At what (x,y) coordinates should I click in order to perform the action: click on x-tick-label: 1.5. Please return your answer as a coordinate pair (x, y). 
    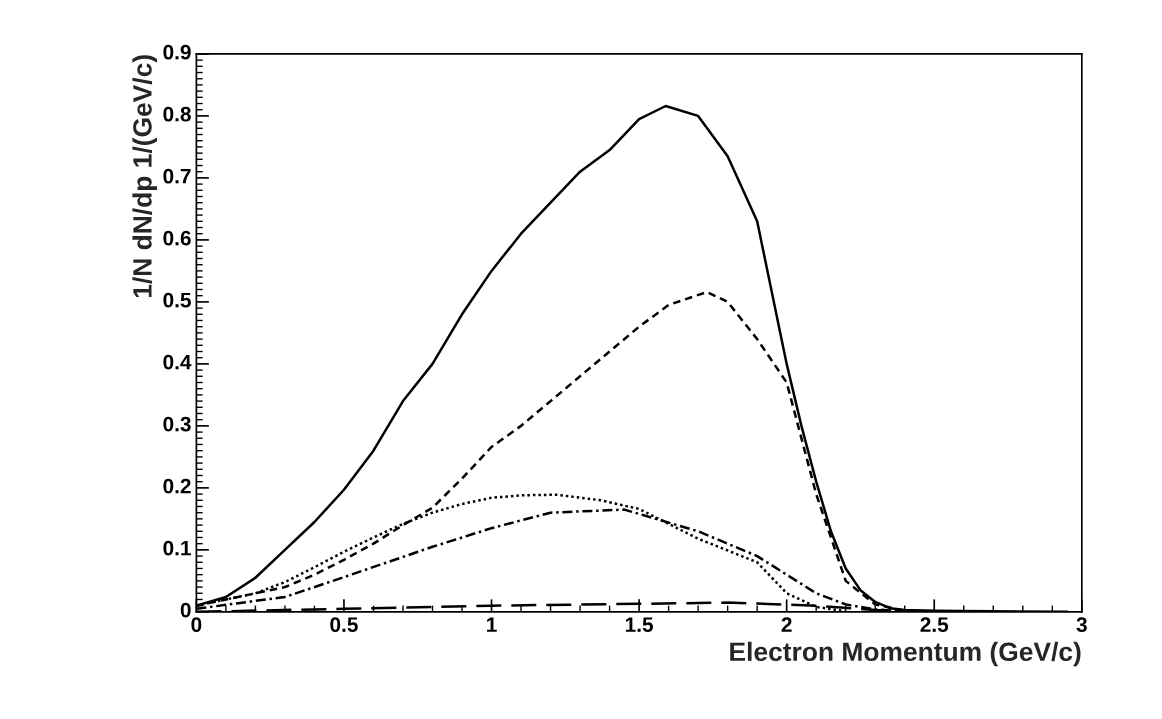
    Looking at the image, I should click on (639, 625).